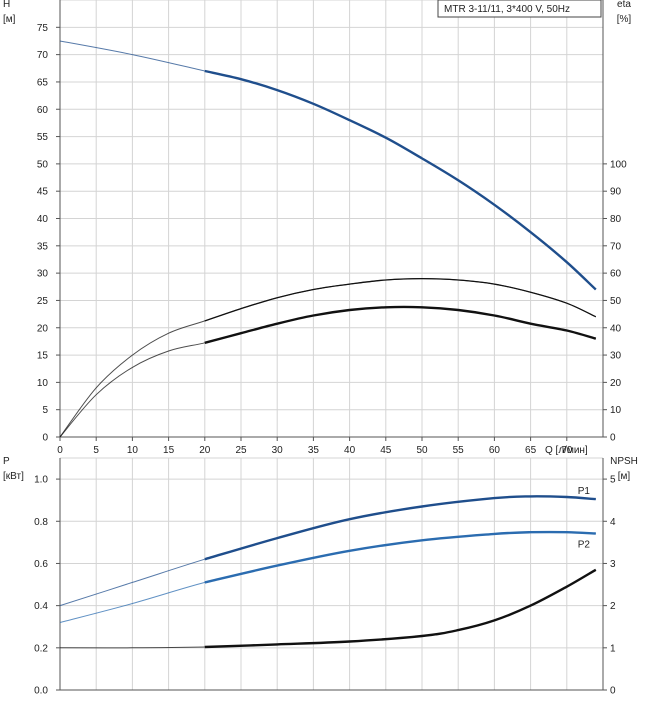  Describe the element at coordinates (13, 476) in the screenshot. I see `y-left-axis-unit: [кВт]` at that location.